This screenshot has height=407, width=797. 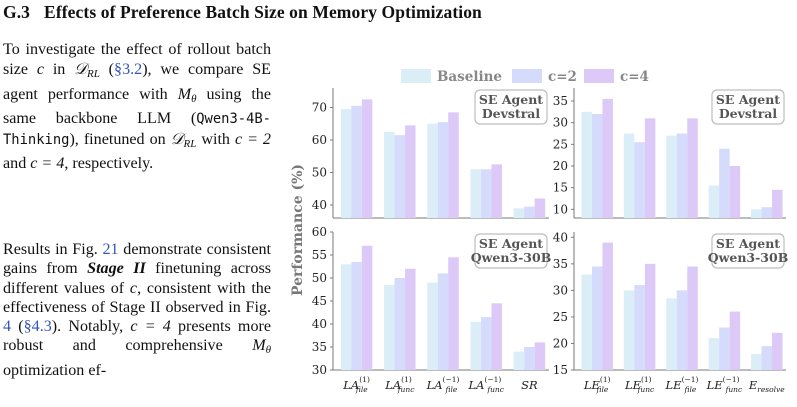 What do you see at coordinates (399, 384) in the screenshot?
I see `x-tick-label: LA(1) func` at bounding box center [399, 384].